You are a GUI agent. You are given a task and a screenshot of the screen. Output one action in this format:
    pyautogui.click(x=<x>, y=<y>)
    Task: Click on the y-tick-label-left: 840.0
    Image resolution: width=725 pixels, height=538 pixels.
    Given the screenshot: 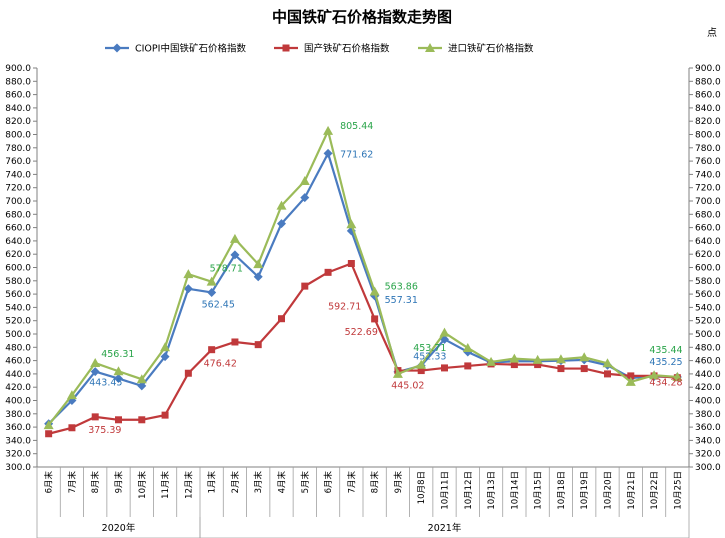 What is the action you would take?
    pyautogui.click(x=18, y=109)
    